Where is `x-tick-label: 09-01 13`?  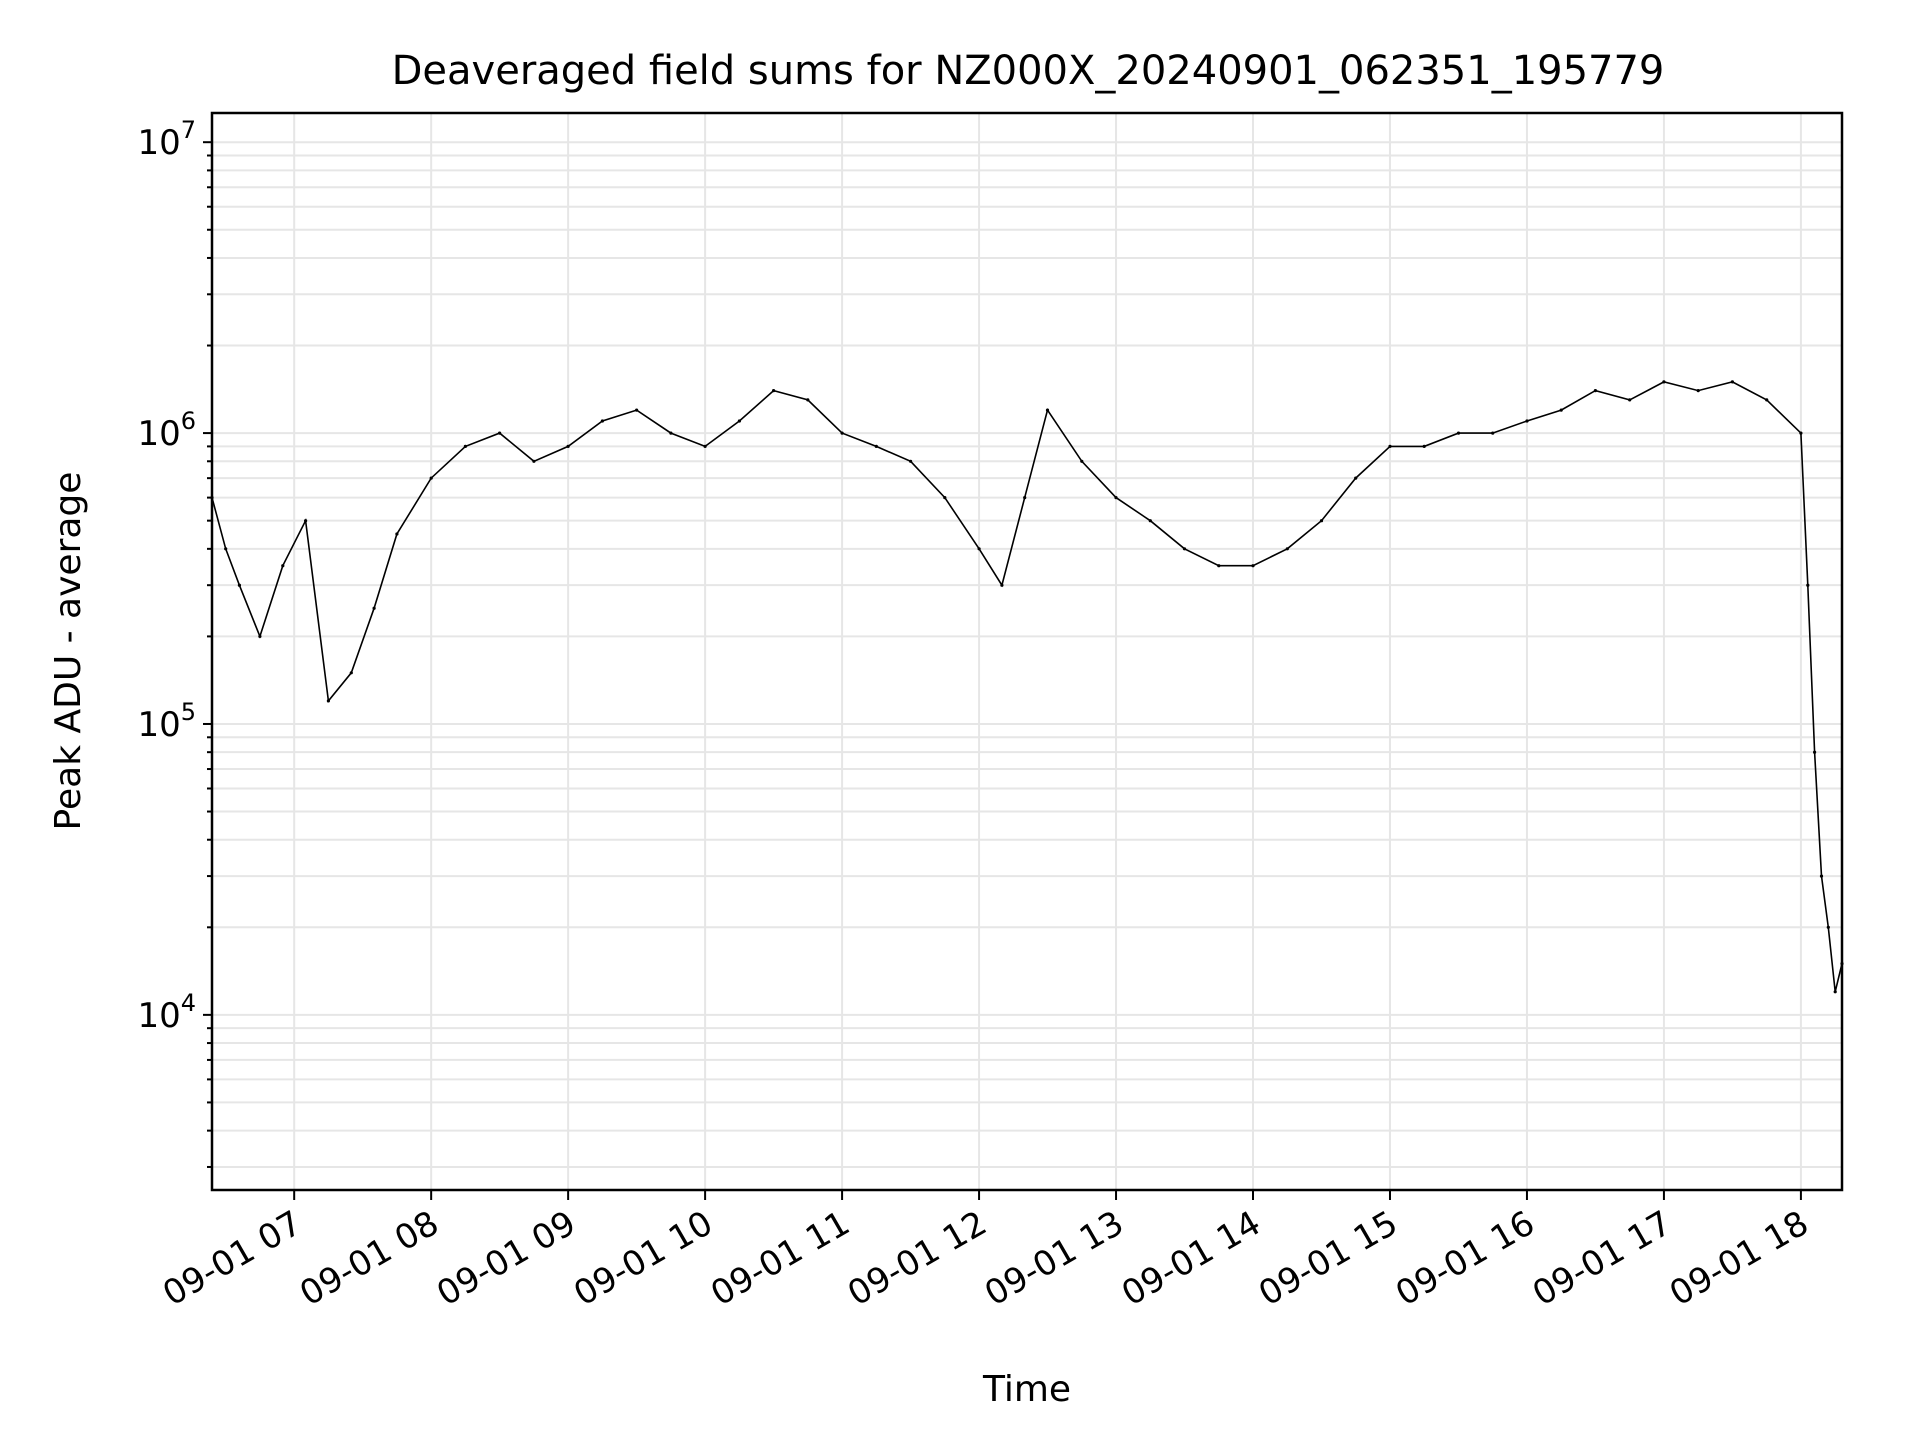 x-tick-label: 09-01 13 is located at coordinates (1054, 1258).